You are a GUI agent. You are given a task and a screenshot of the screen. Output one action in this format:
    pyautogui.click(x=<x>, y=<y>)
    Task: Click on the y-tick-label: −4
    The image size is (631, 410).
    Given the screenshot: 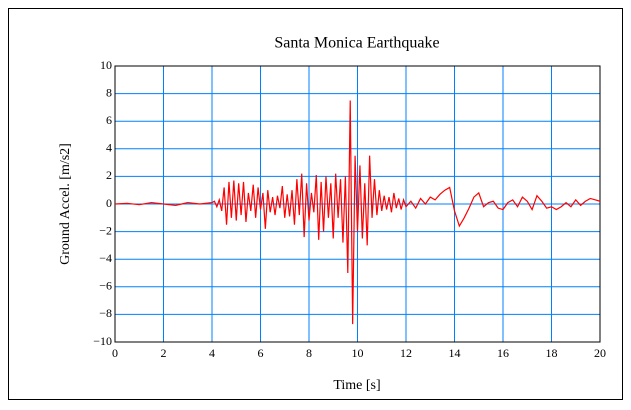 What is the action you would take?
    pyautogui.click(x=105, y=258)
    